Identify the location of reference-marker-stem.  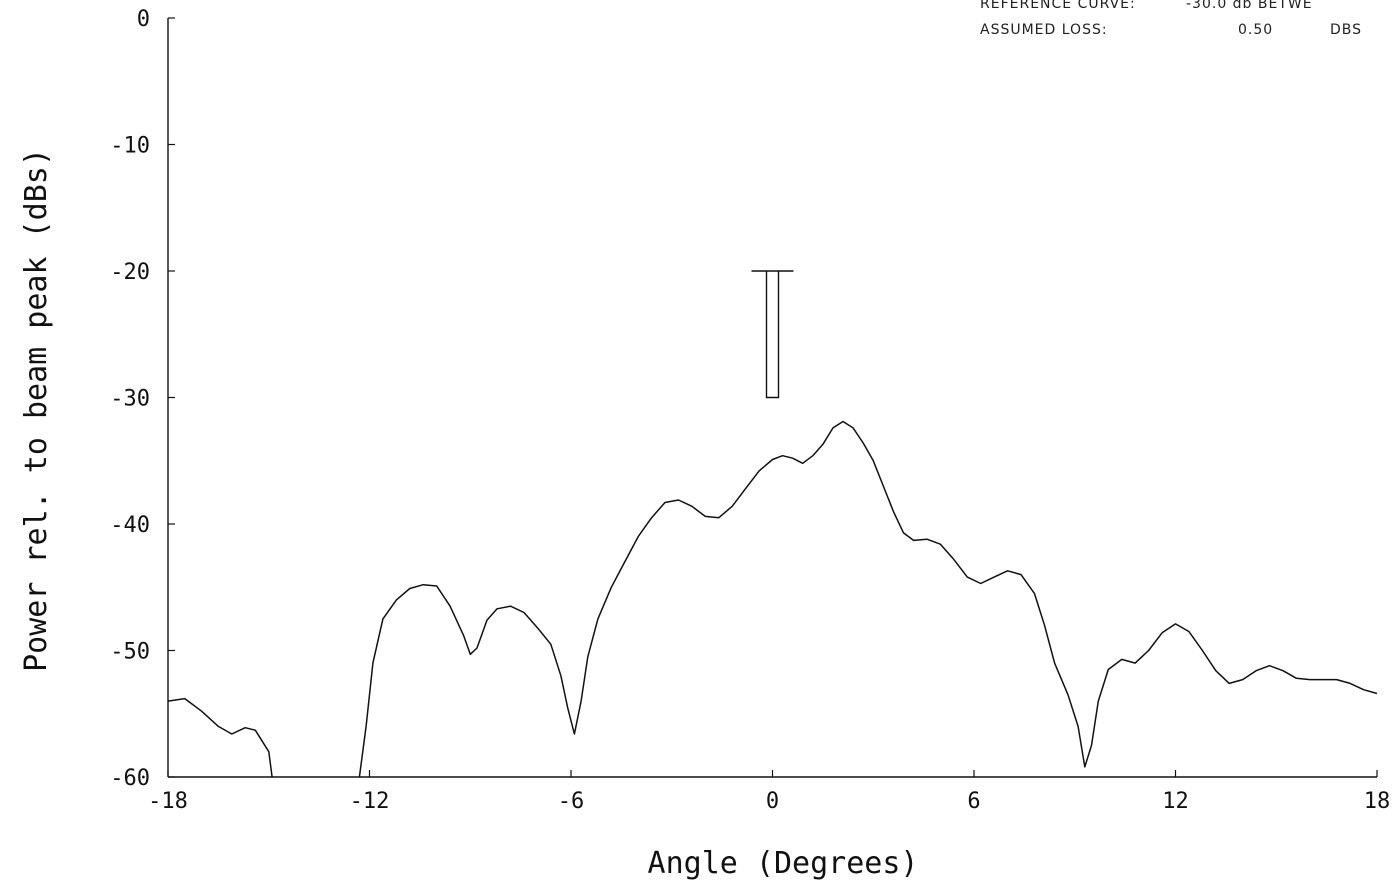
(772, 335).